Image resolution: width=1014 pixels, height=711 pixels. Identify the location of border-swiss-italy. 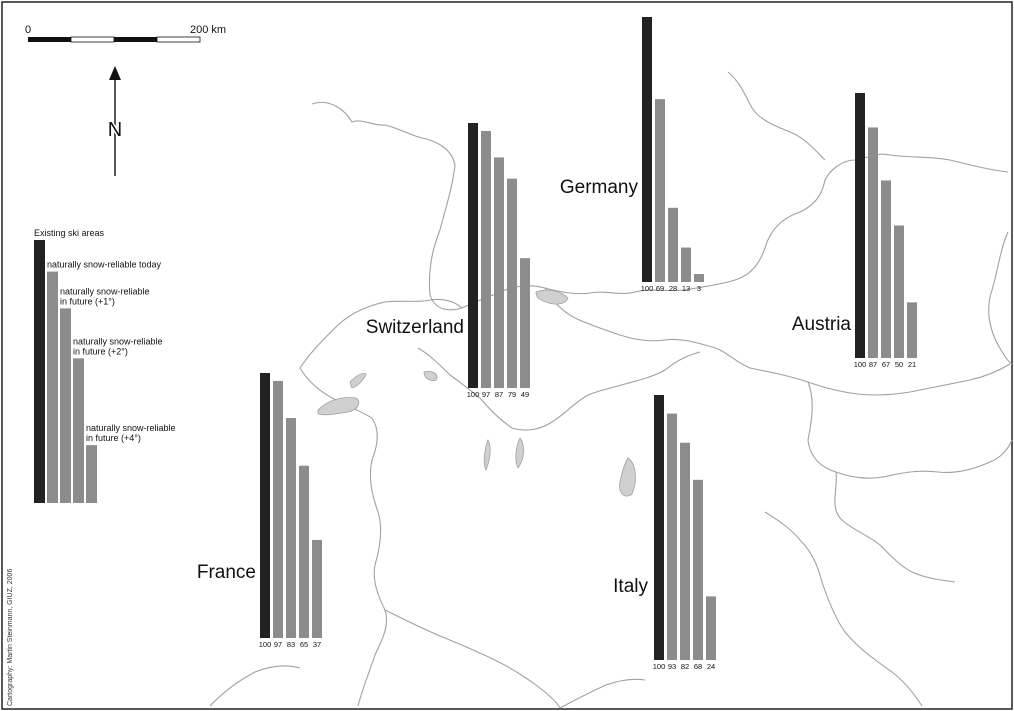
(559, 389).